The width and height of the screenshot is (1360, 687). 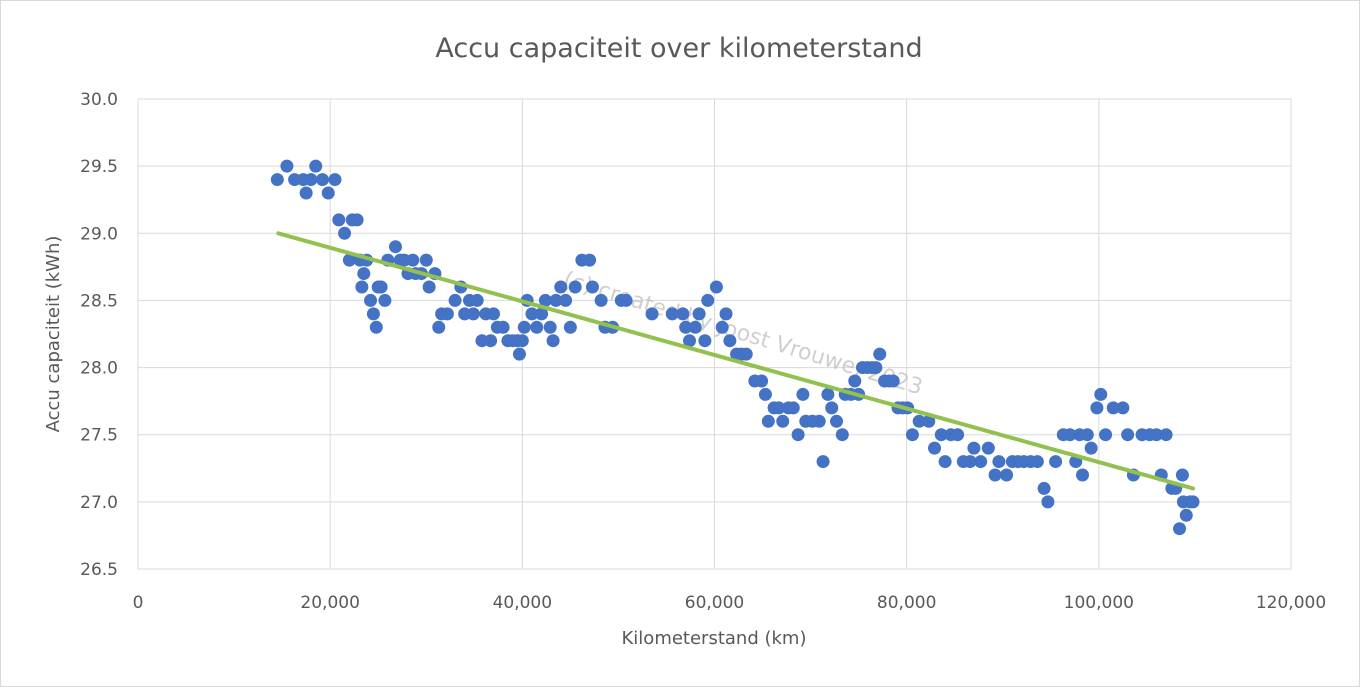 I want to click on chart-title: Accu capaciteit over kilometerstand, so click(x=678, y=48).